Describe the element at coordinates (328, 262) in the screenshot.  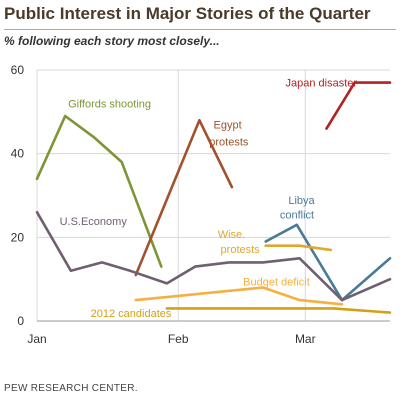
I see `series-line-libya-conflict` at that location.